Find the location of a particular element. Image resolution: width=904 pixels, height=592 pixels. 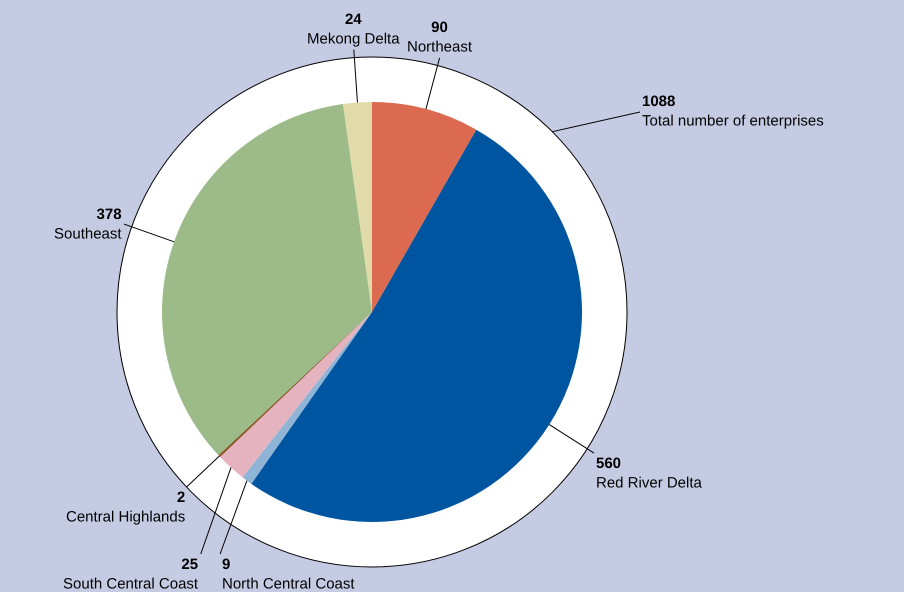

slice-label: Mekong Delta is located at coordinates (353, 39).